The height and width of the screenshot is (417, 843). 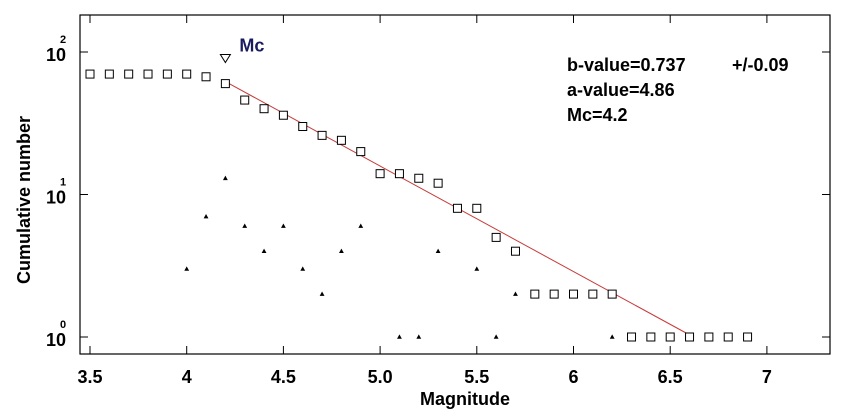 I want to click on y-tick-exponent: 2, so click(x=63, y=40).